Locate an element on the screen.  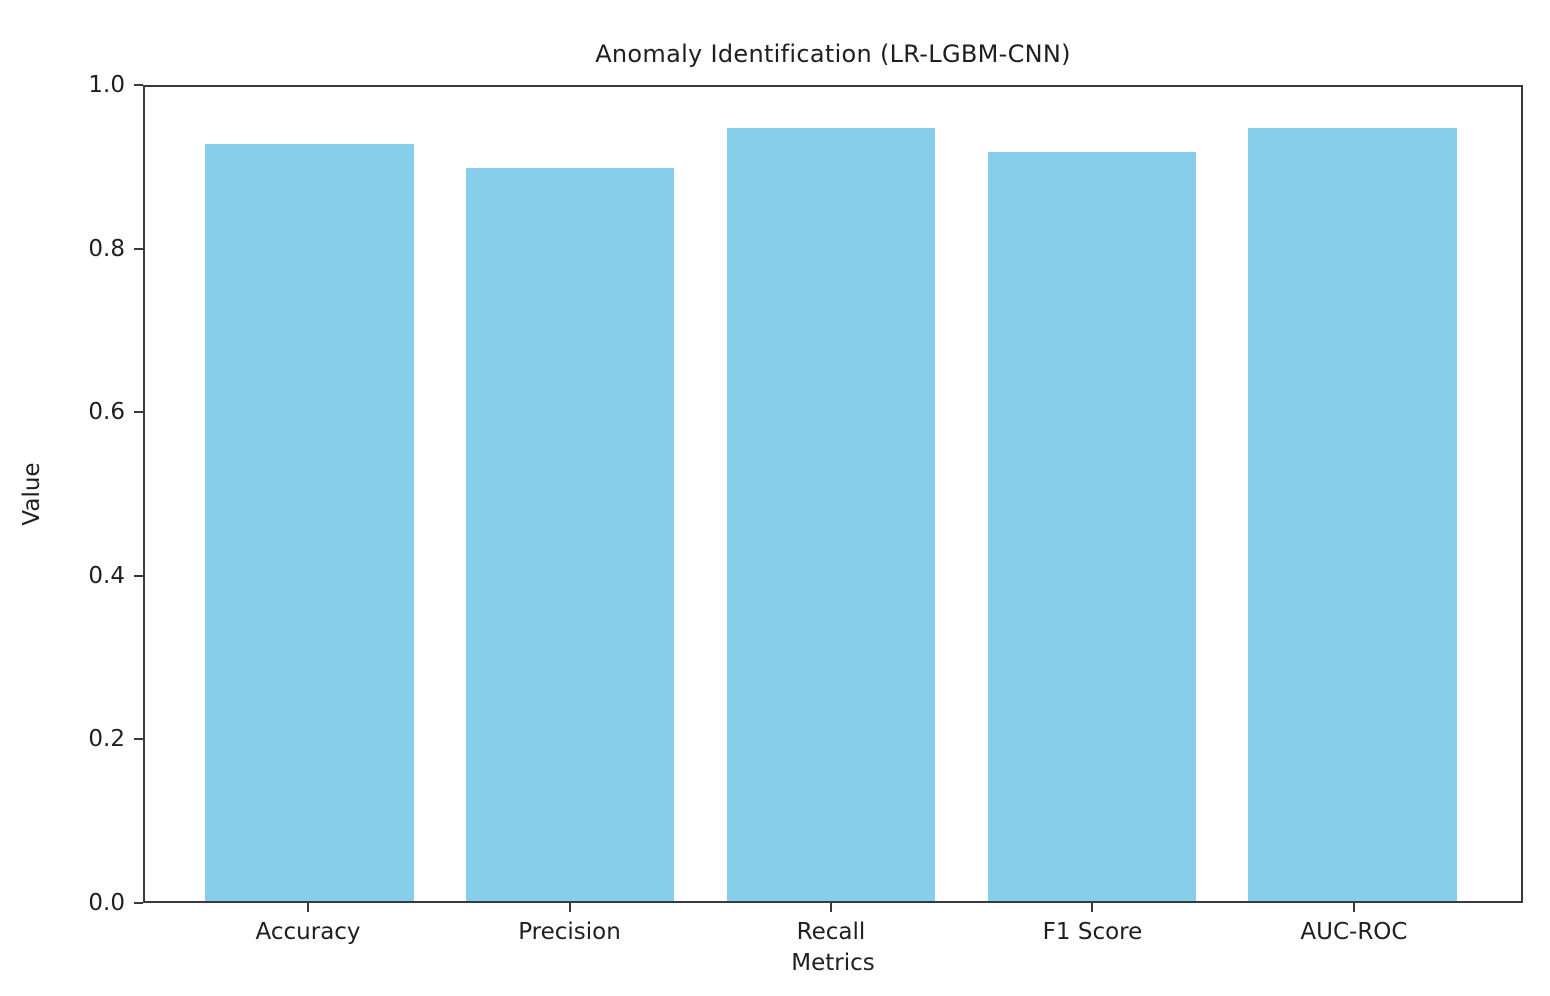
y-tick-label-0.8: 0.8 is located at coordinates (106, 248).